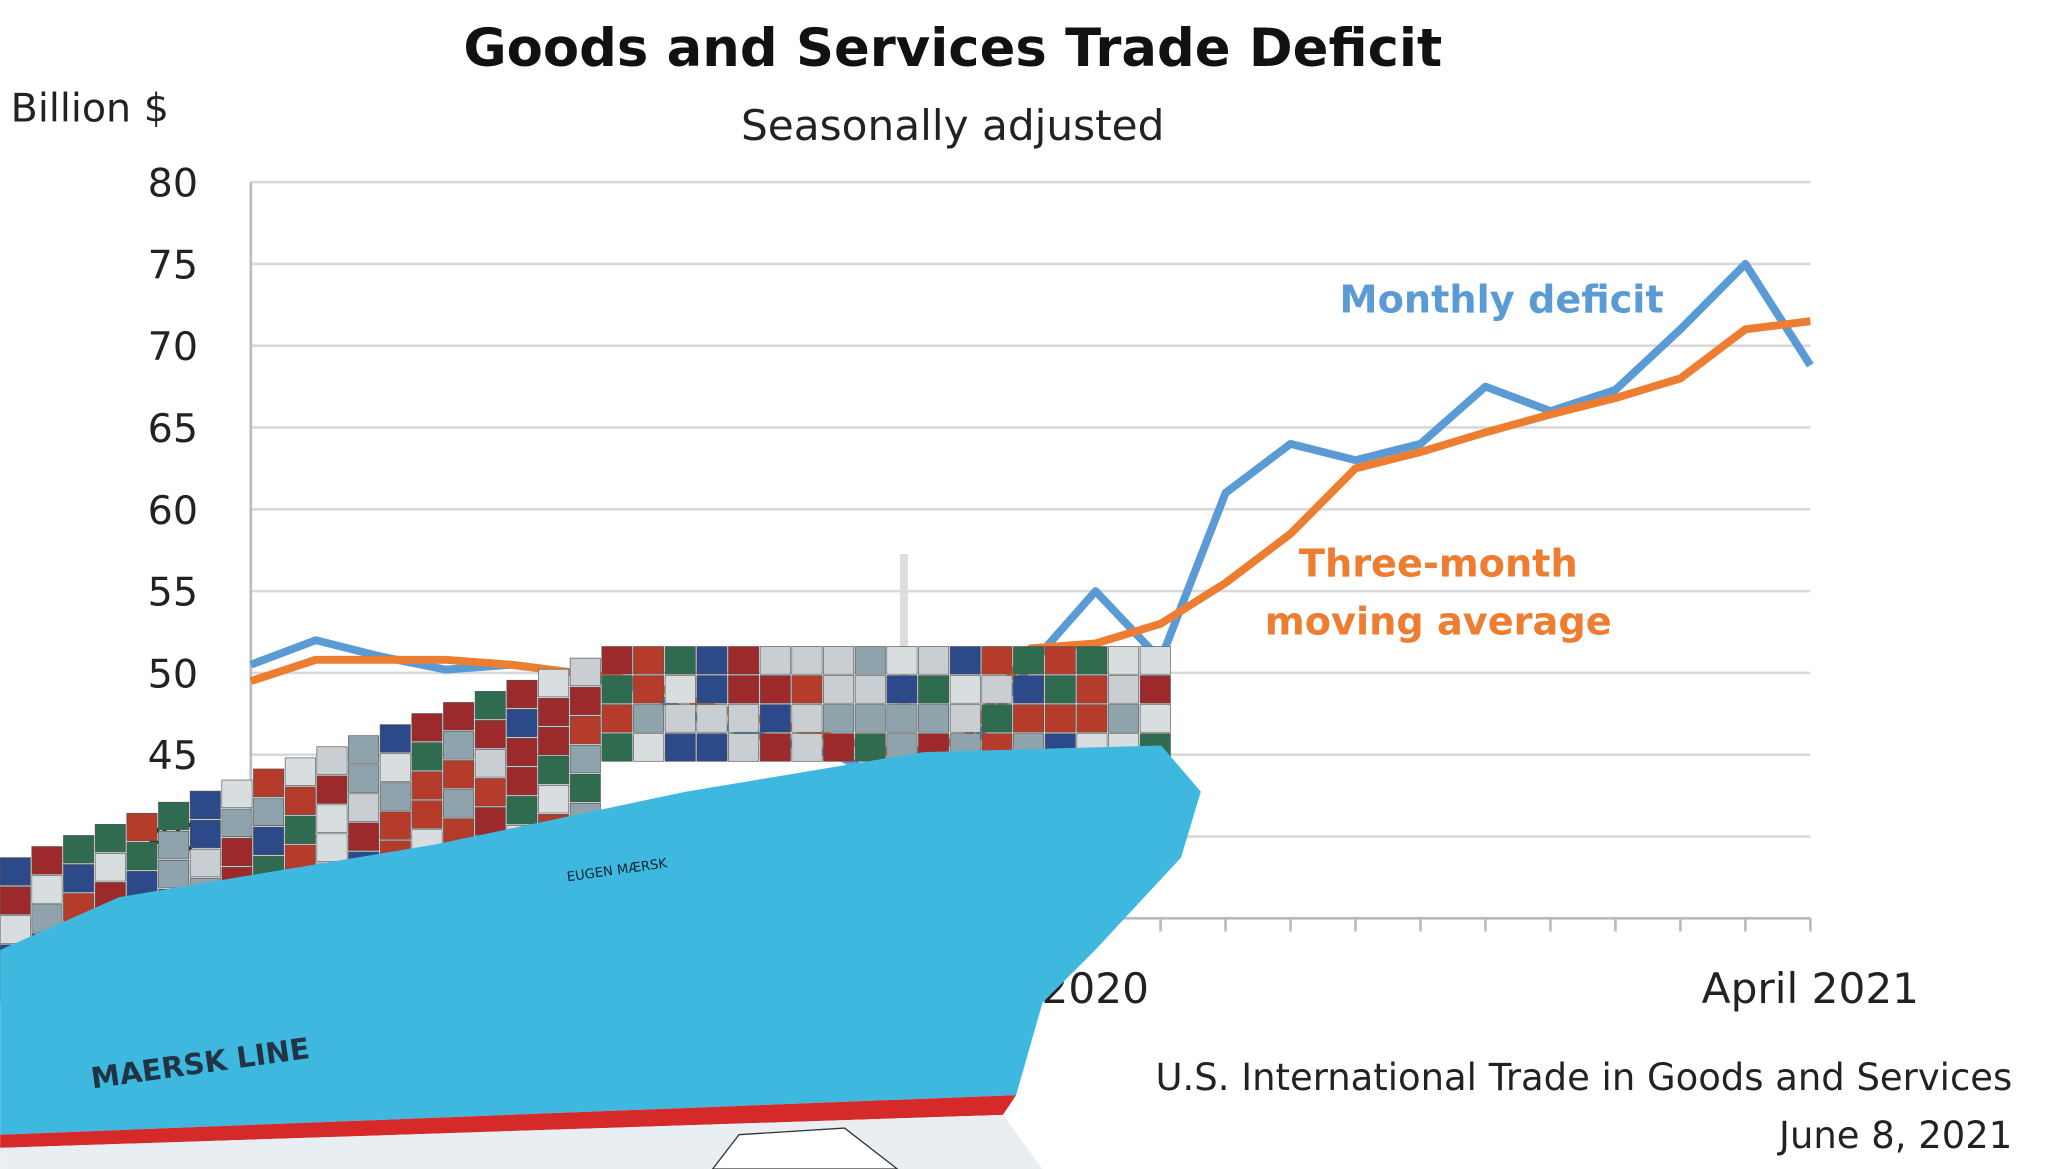 The height and width of the screenshot is (1169, 2048). Describe the element at coordinates (173, 511) in the screenshot. I see `y-tick-label: 60` at that location.